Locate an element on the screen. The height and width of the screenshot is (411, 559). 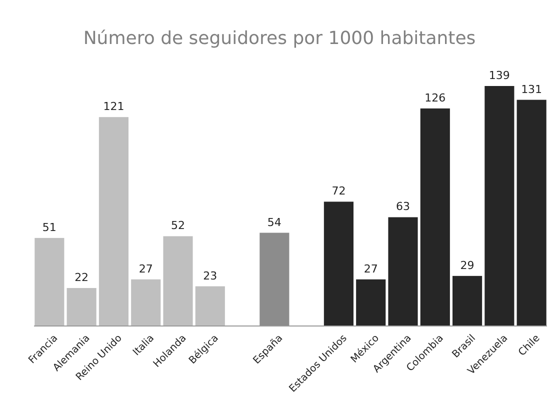
data-label: 29 is located at coordinates (467, 265).